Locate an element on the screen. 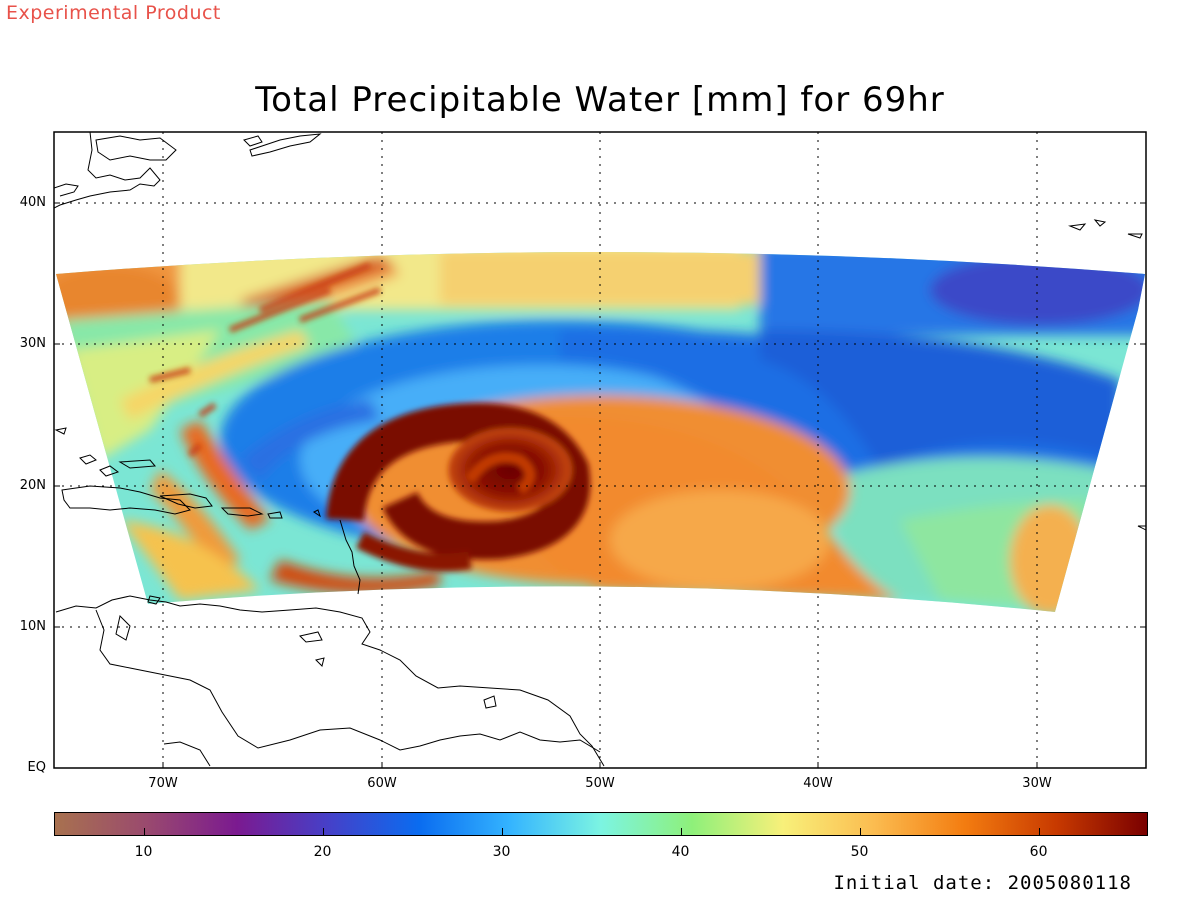  lon-label-30w: 30W is located at coordinates (1037, 783).